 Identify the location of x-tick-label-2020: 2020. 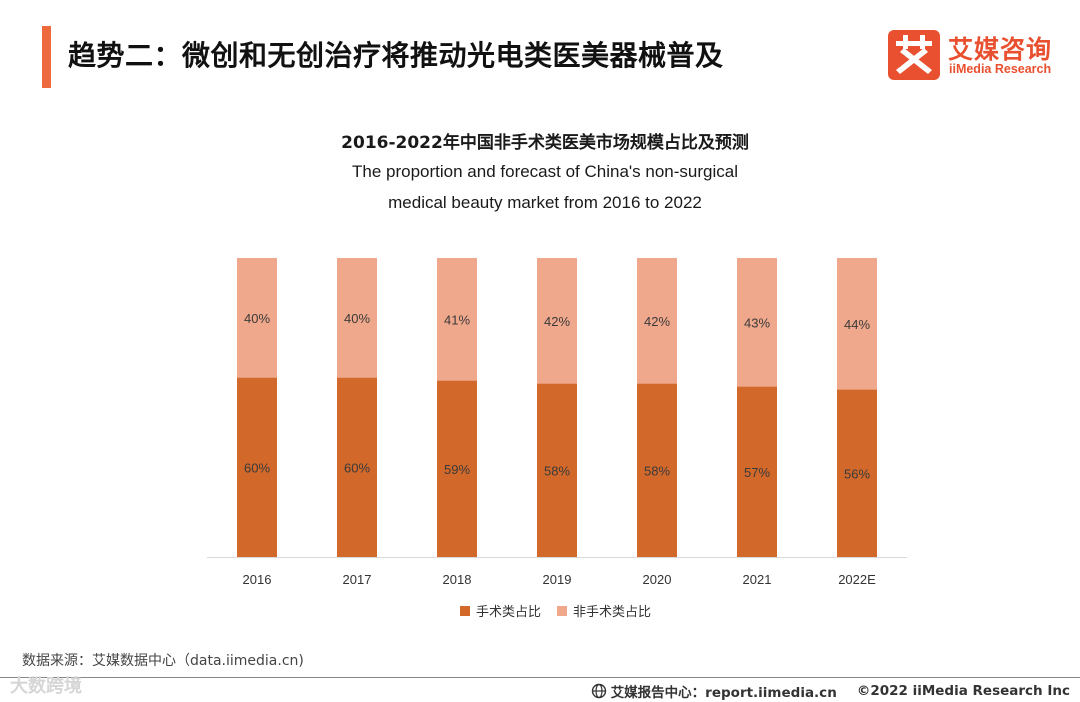
(657, 579).